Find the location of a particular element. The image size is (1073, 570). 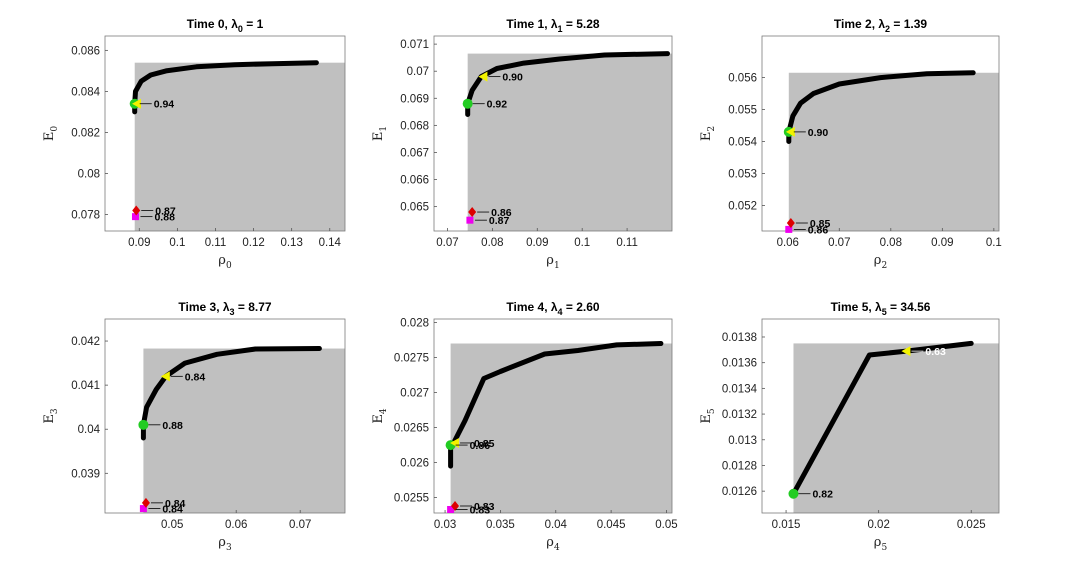

subplot-title: Time 1, λ1 = 5.28 is located at coordinates (553, 25).